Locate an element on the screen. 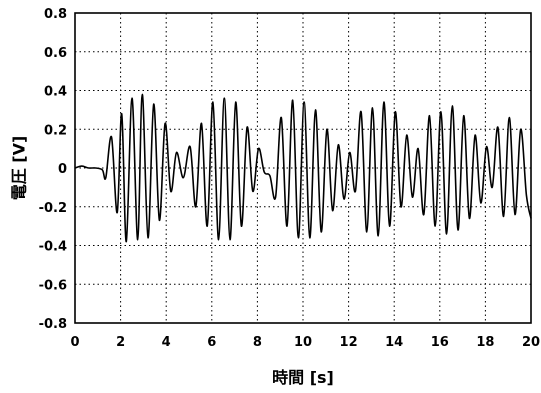 Image resolution: width=541 pixels, height=393 pixels. y-tick-label: 0.6 is located at coordinates (55, 53).